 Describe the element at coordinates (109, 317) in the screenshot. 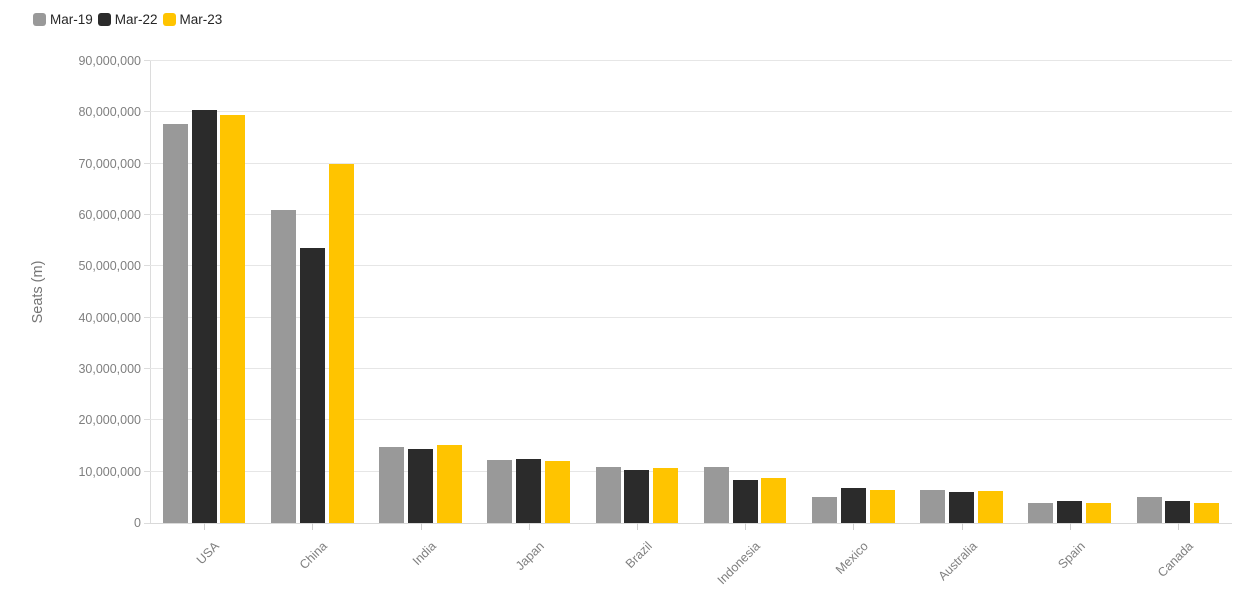

I see `y-axis-tick-label: 40,000,000` at that location.